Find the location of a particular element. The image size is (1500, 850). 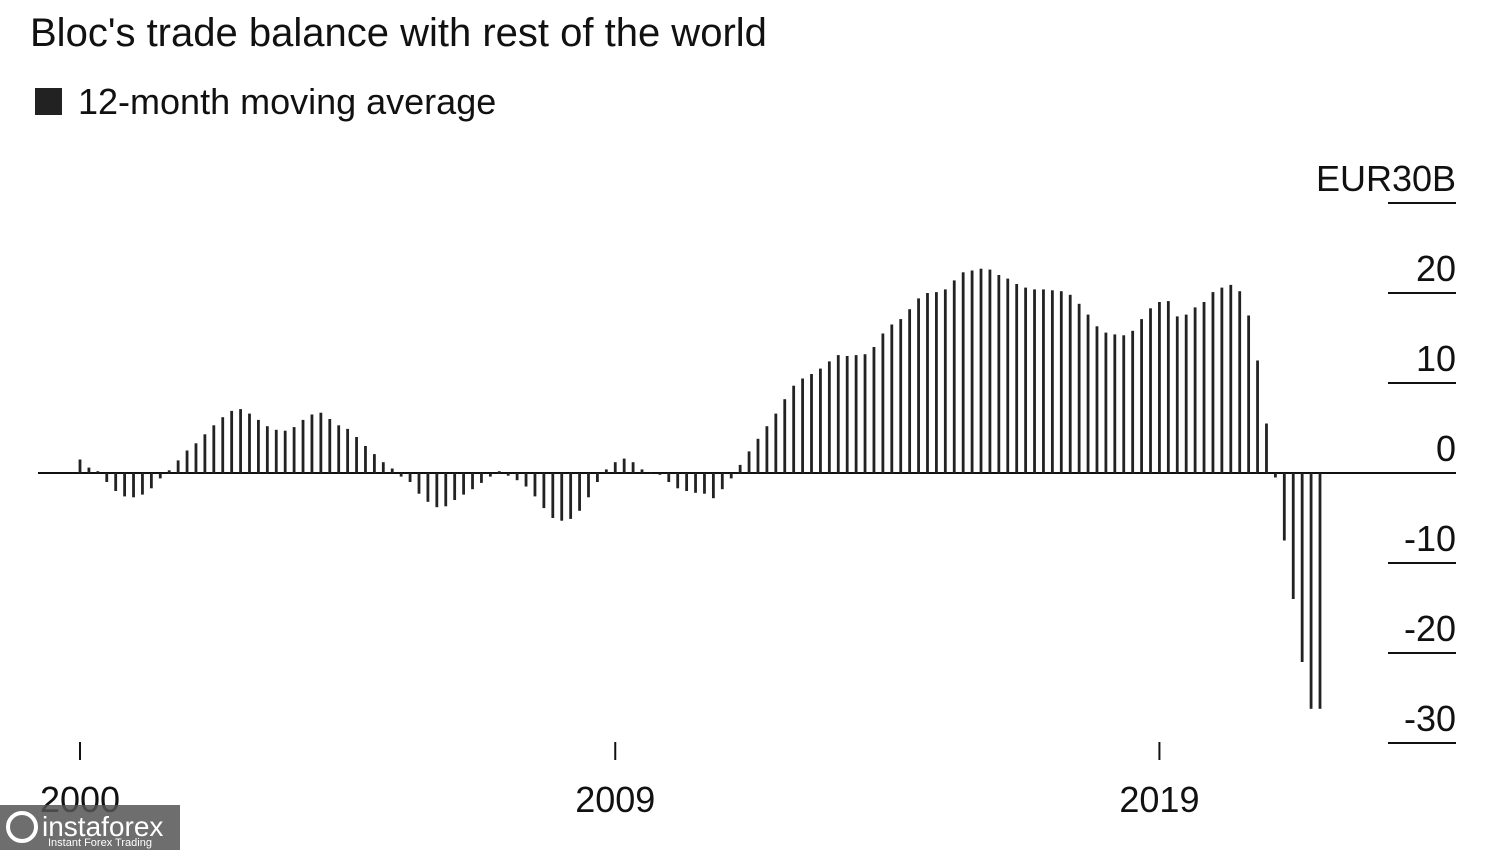

watermark-tagline: Instant Forex Trading is located at coordinates (100, 843).